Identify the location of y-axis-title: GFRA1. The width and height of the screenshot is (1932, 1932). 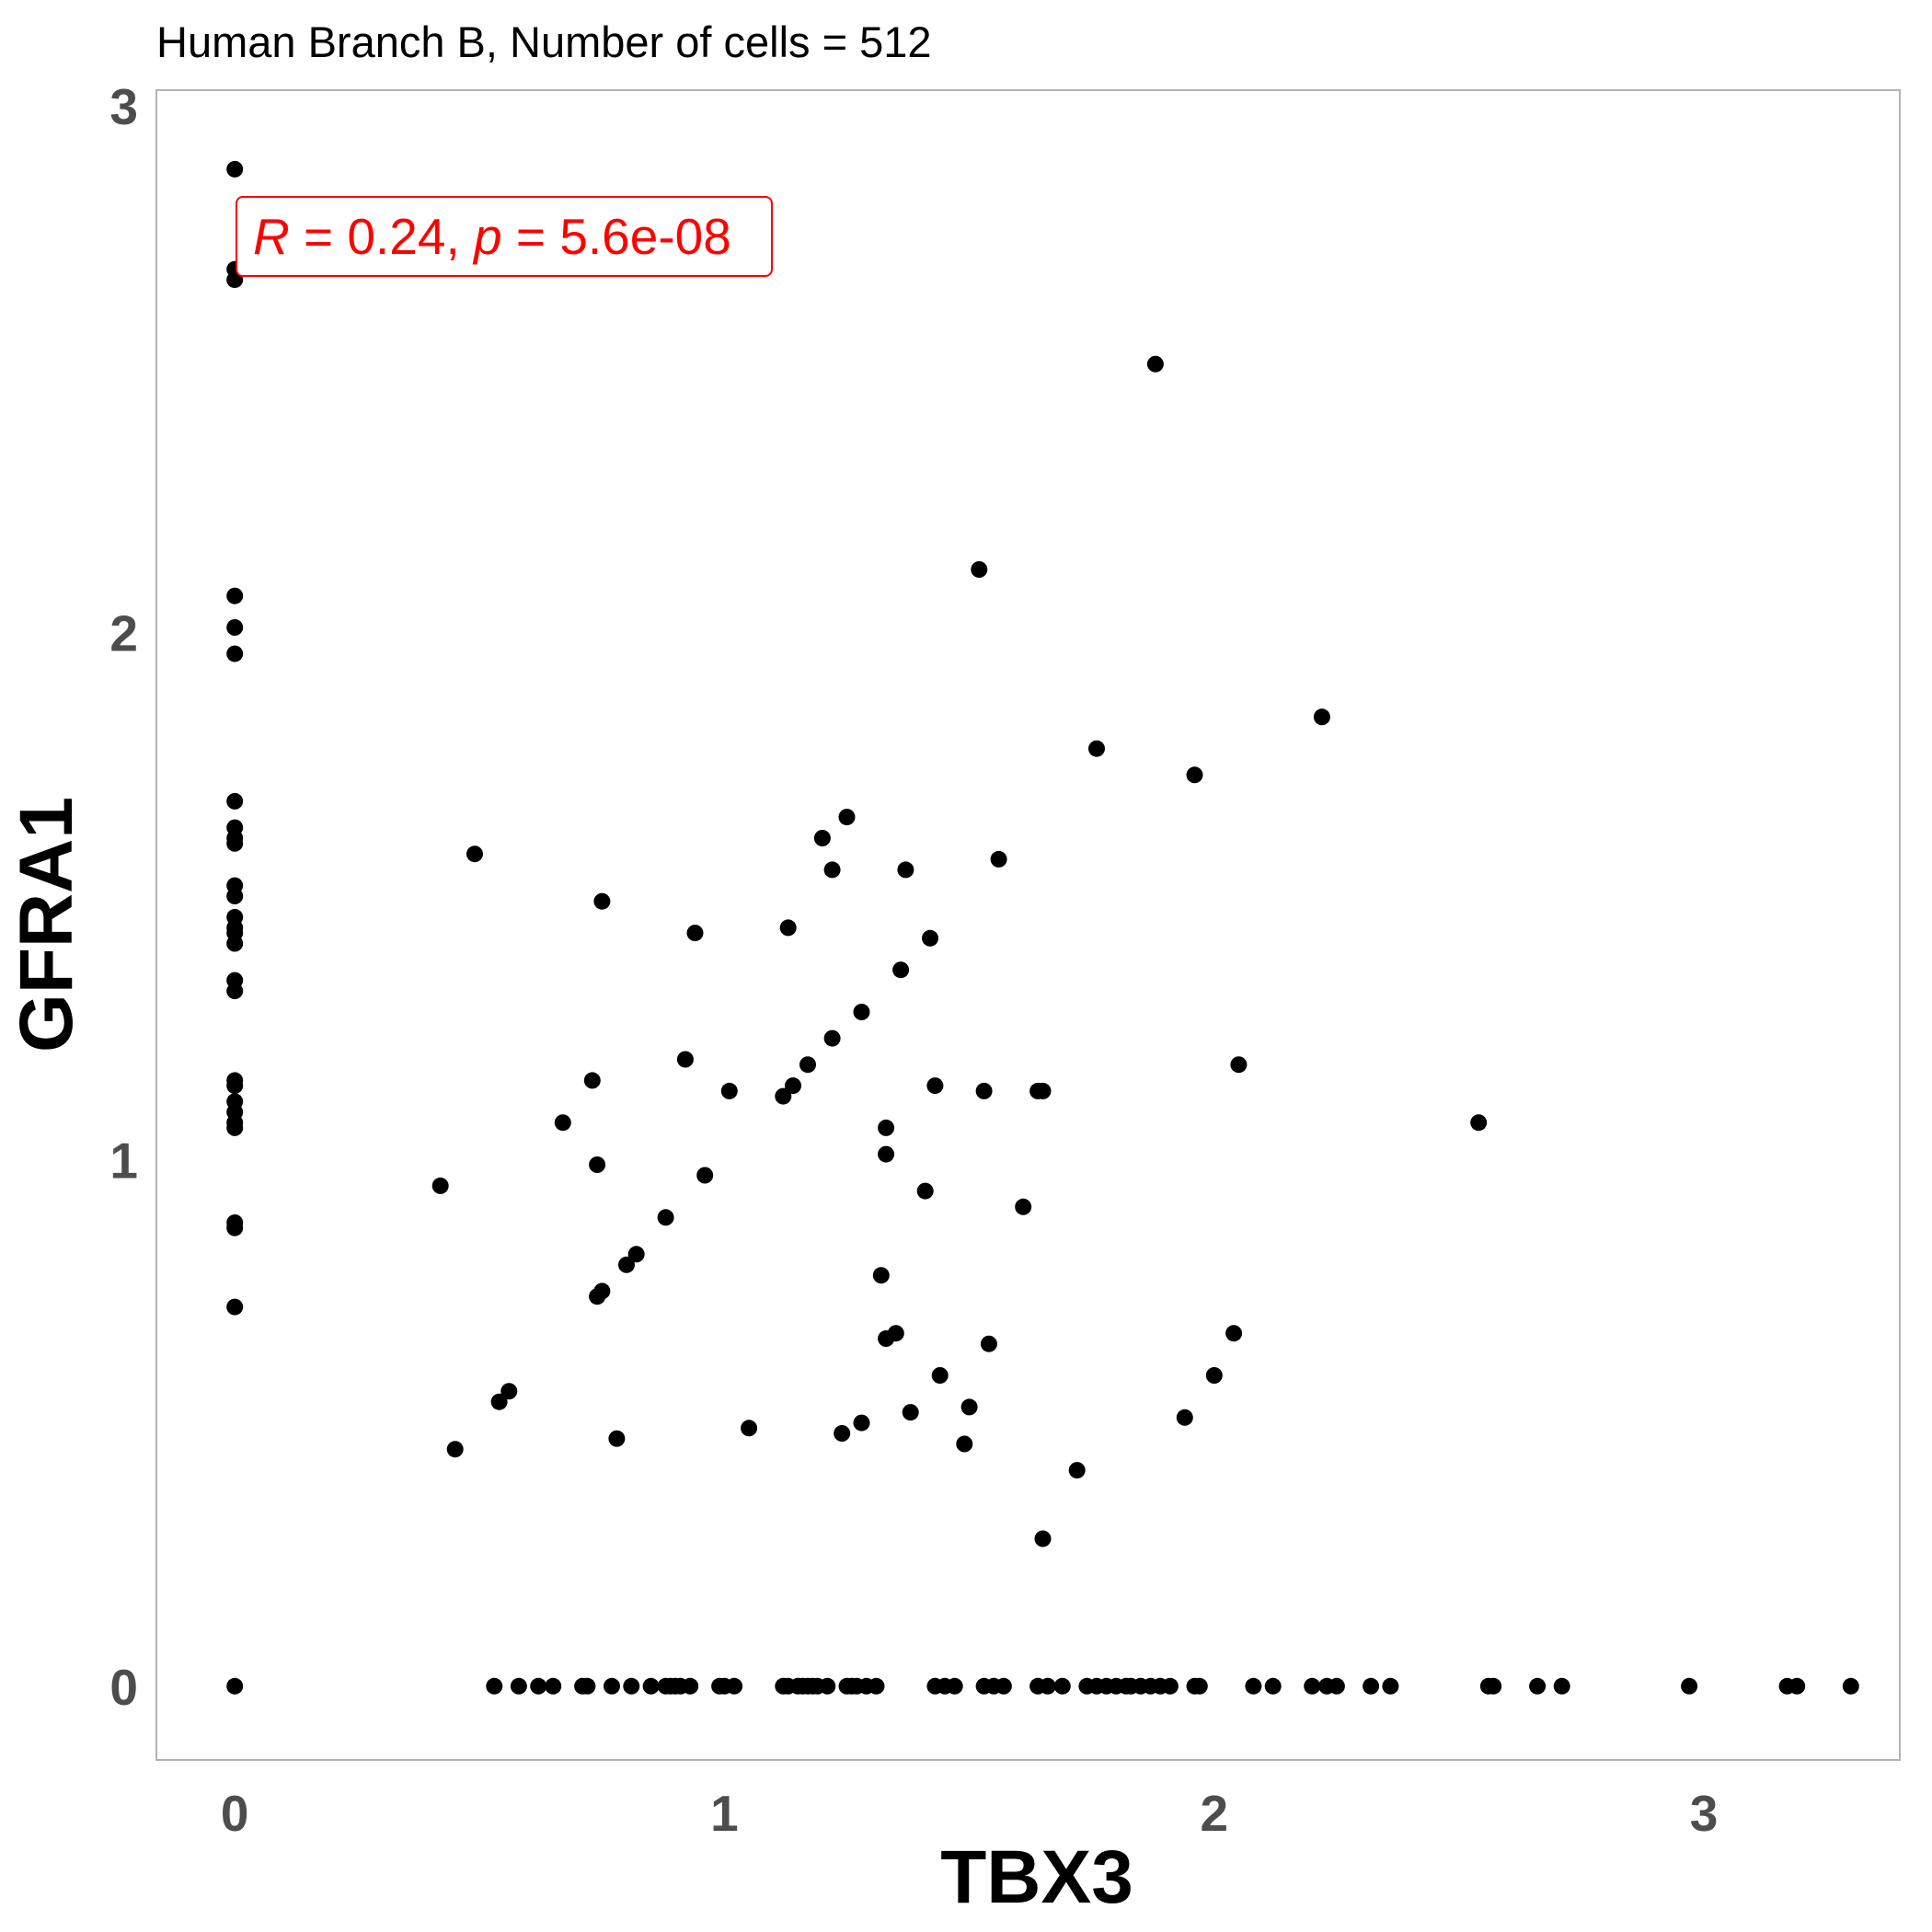
(46, 924).